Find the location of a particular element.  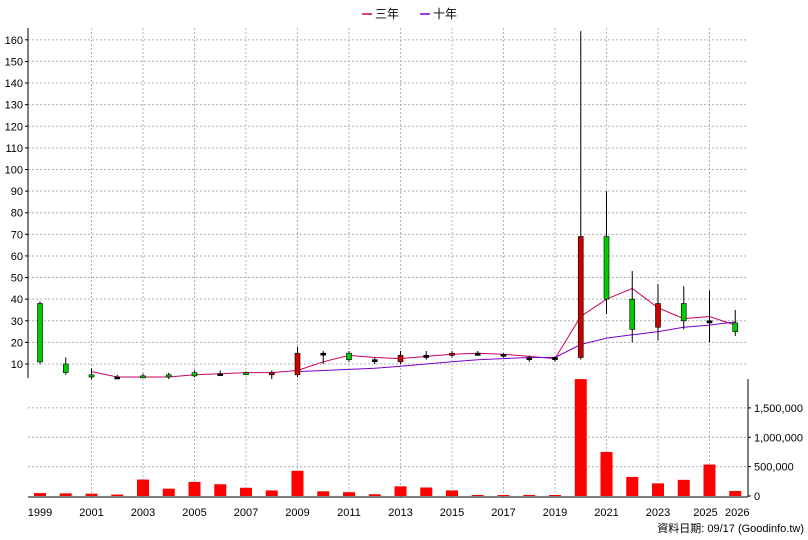

candle-2007 is located at coordinates (246, 373).